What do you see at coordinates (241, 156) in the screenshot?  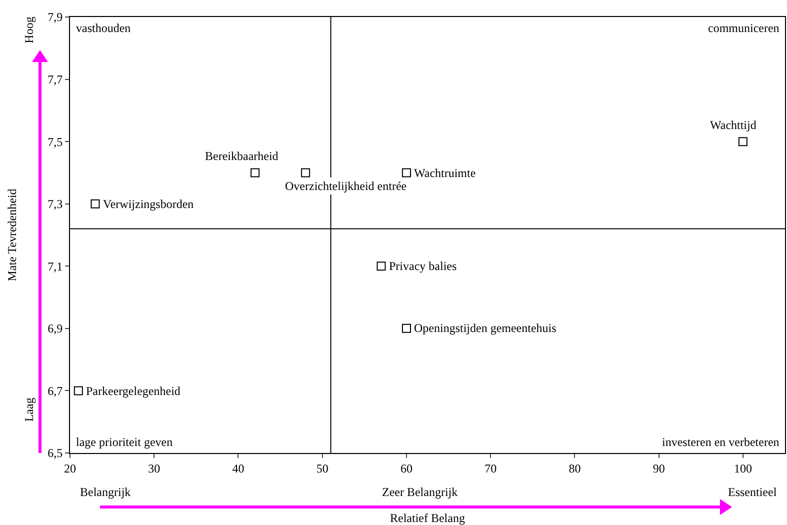 I see `annotation: Bereikbaarheid` at bounding box center [241, 156].